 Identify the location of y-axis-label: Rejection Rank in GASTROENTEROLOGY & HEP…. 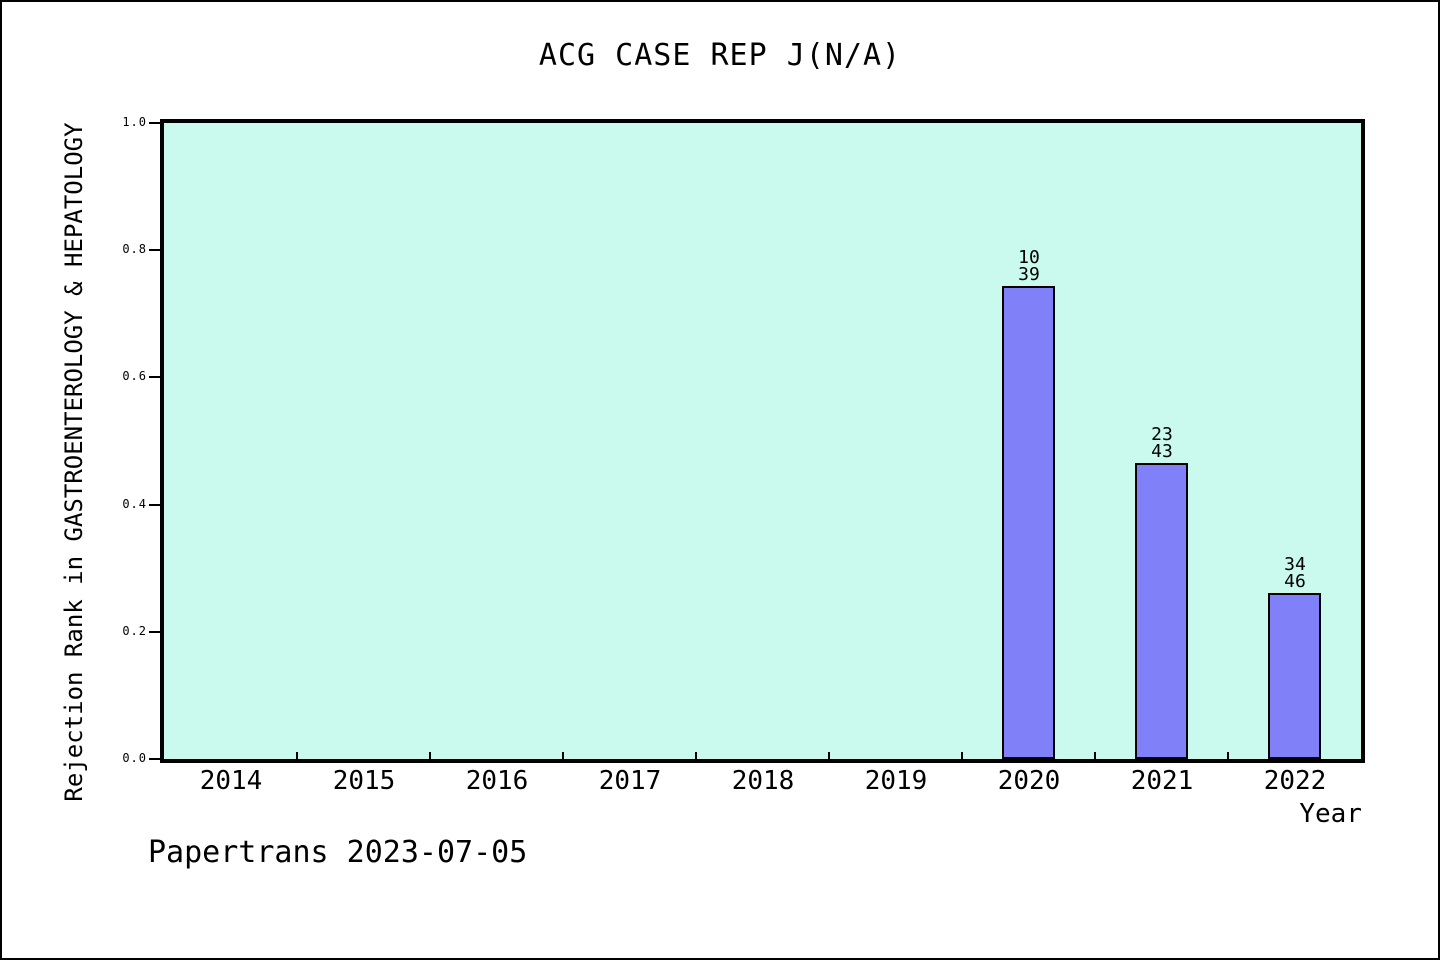
(74, 462).